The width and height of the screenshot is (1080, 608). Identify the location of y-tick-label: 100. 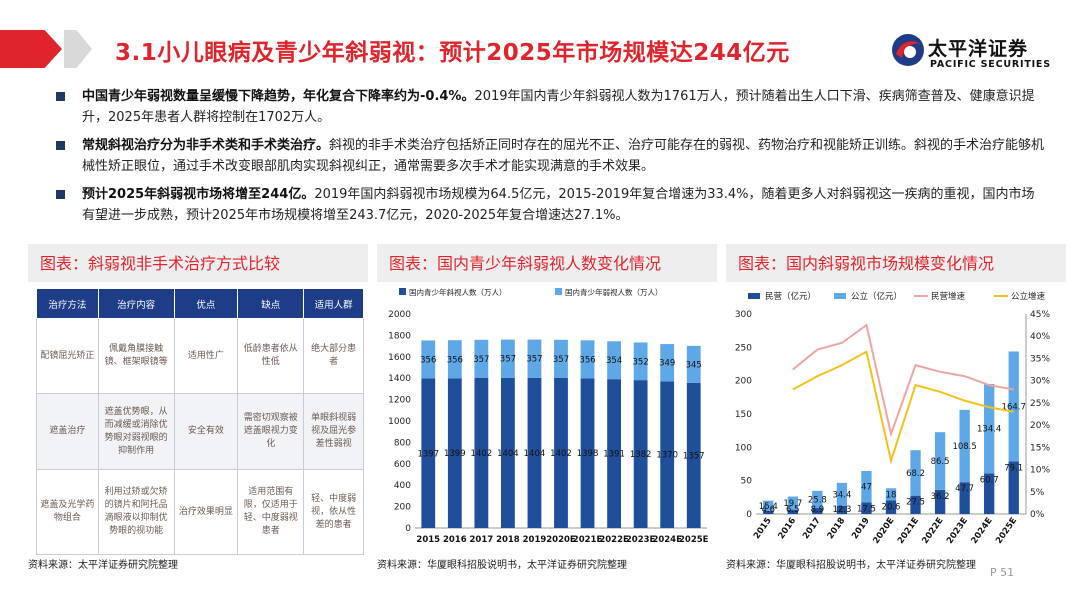
(743, 448).